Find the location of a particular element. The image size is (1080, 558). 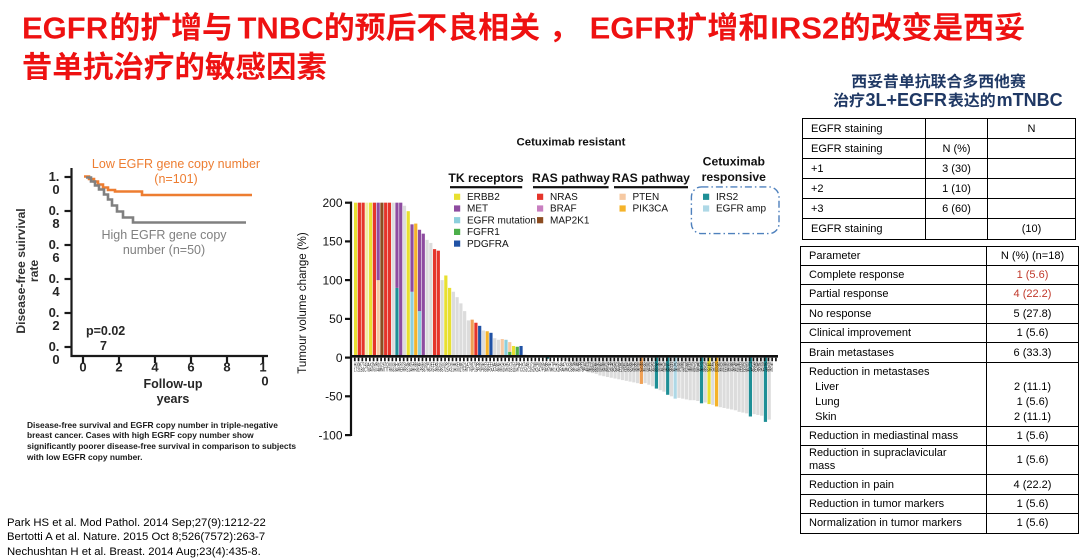

svg-text: 1 is located at coordinates (262, 367).